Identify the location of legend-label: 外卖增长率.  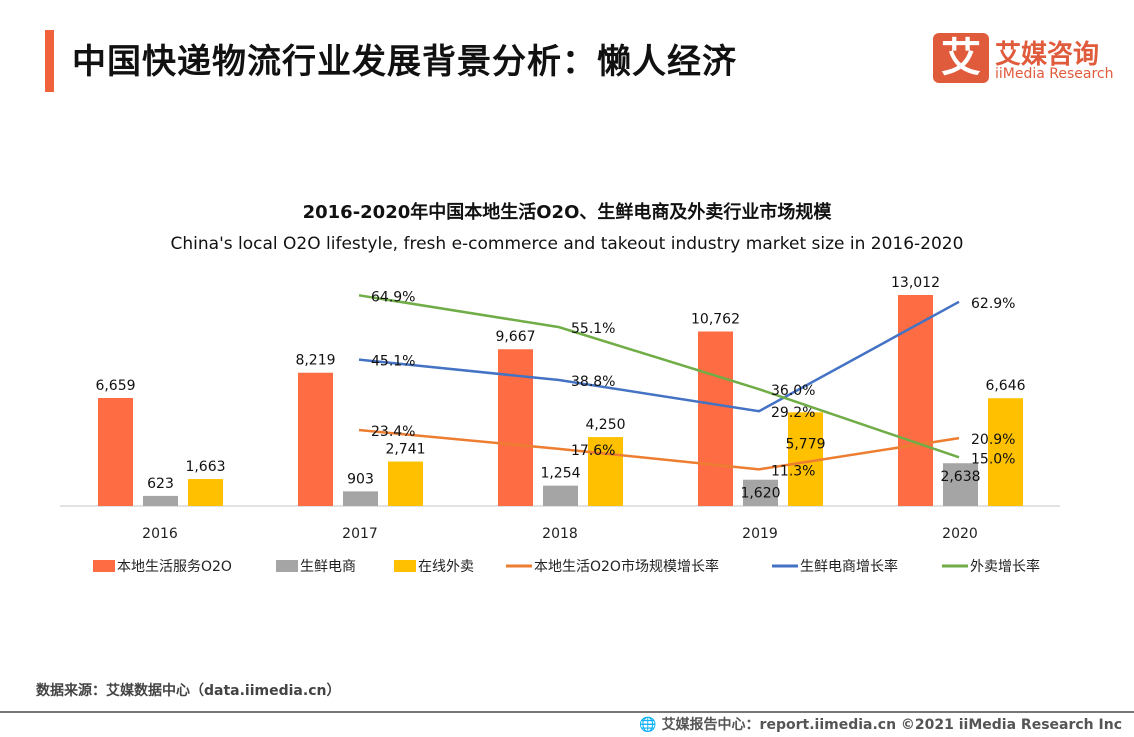
(1005, 566).